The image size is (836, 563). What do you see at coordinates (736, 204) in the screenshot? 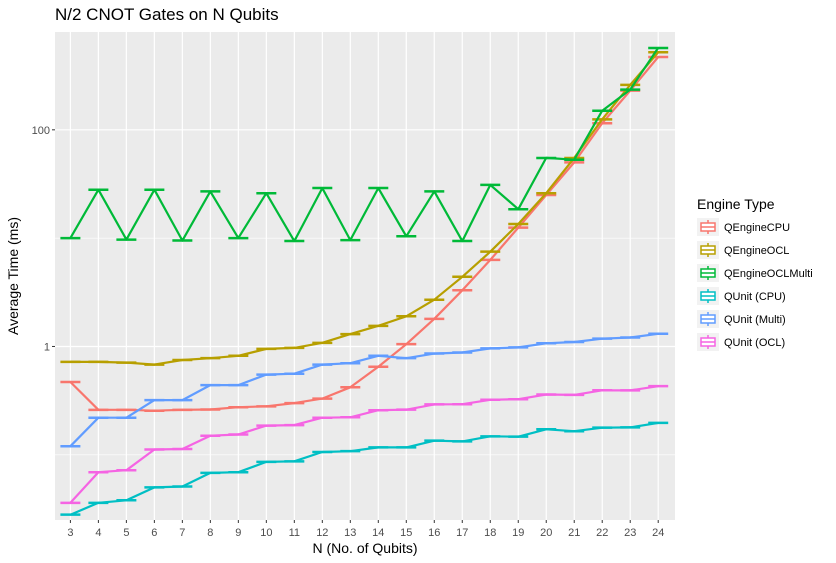
I see `legend-title: Engine Type` at bounding box center [736, 204].